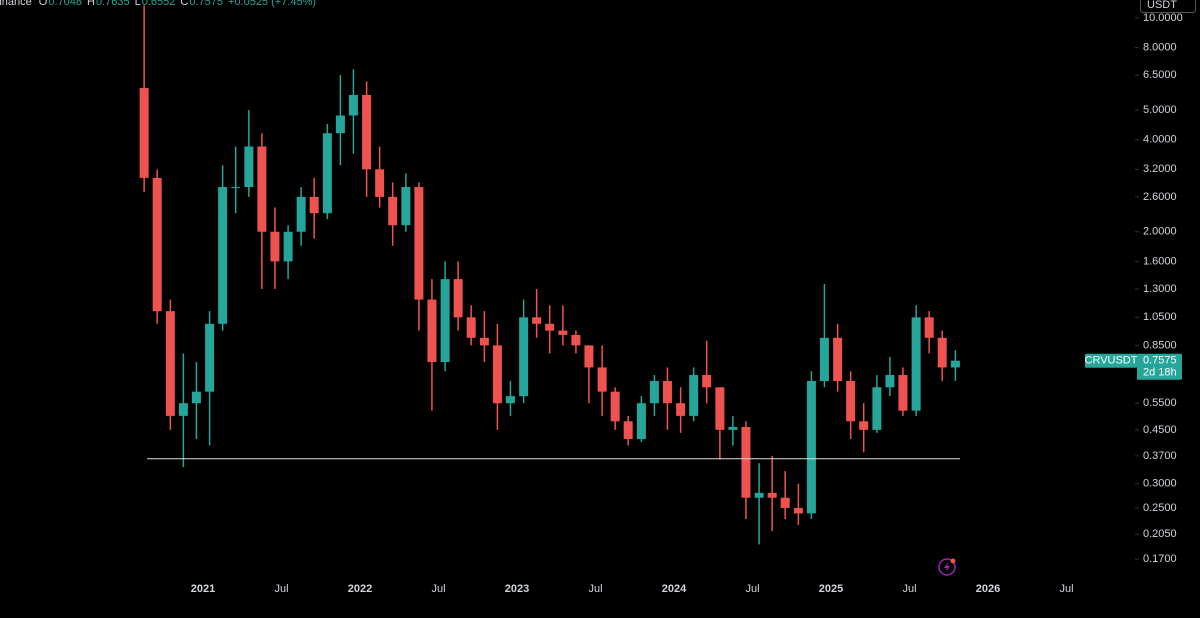 Image resolution: width=1200 pixels, height=618 pixels. Describe the element at coordinates (1160, 48) in the screenshot. I see `y-tick-label: 8.0000` at that location.